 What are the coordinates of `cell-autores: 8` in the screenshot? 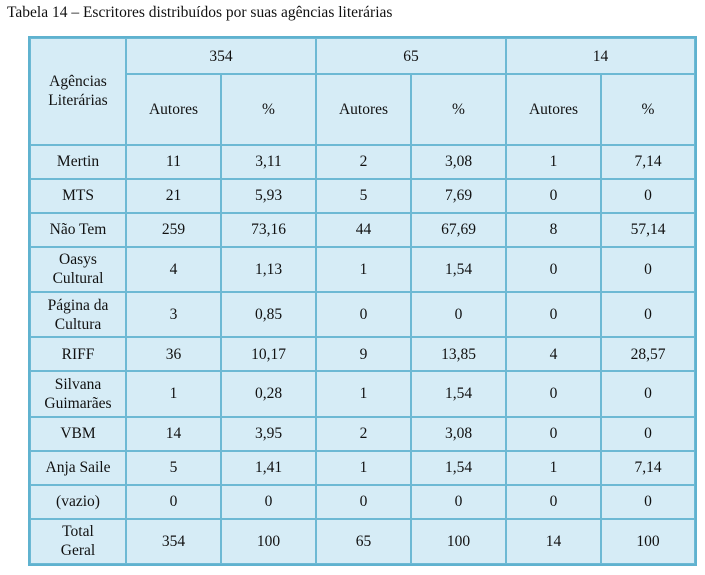 It's located at (553, 229).